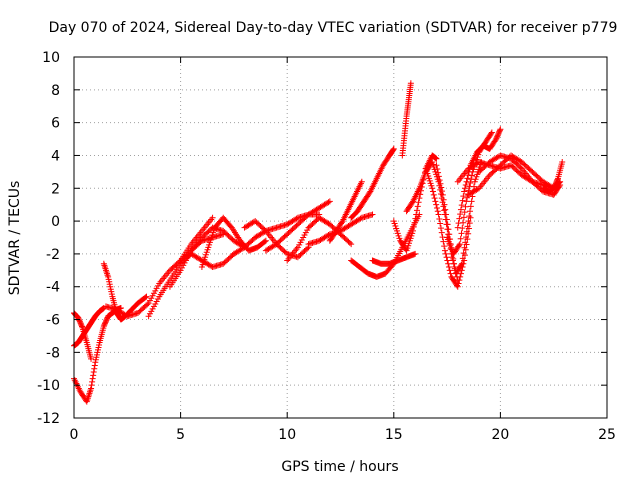 This screenshot has height=480, width=640. What do you see at coordinates (48, 386) in the screenshot?
I see `y-tick-label: -10` at bounding box center [48, 386].